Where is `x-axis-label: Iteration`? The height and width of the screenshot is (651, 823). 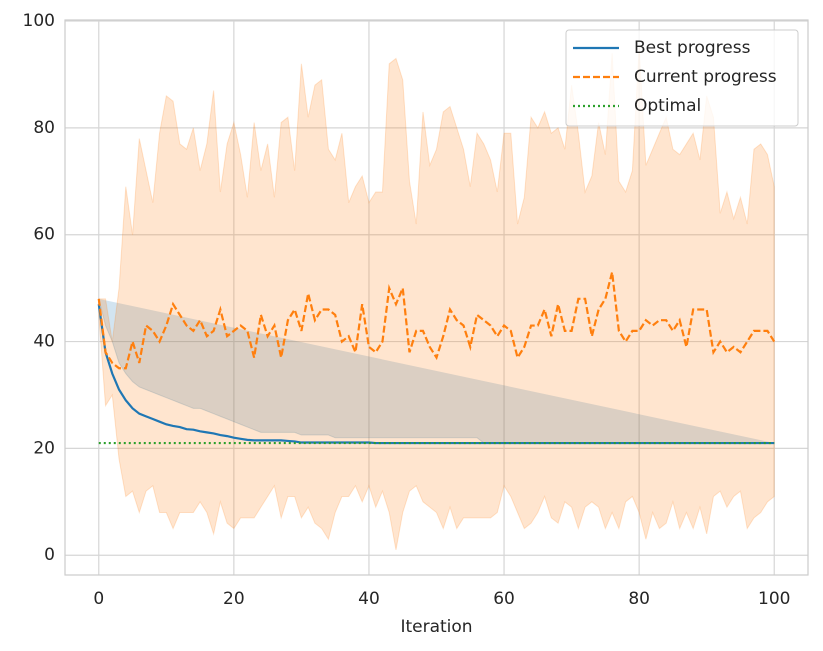 x-axis-label: Iteration is located at coordinates (436, 627).